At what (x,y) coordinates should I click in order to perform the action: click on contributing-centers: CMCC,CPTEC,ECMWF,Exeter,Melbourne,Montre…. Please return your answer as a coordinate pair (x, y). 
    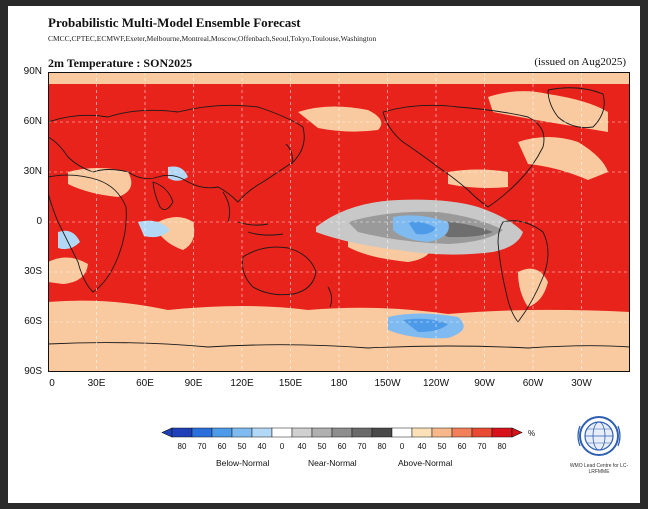
    Looking at the image, I should click on (212, 38).